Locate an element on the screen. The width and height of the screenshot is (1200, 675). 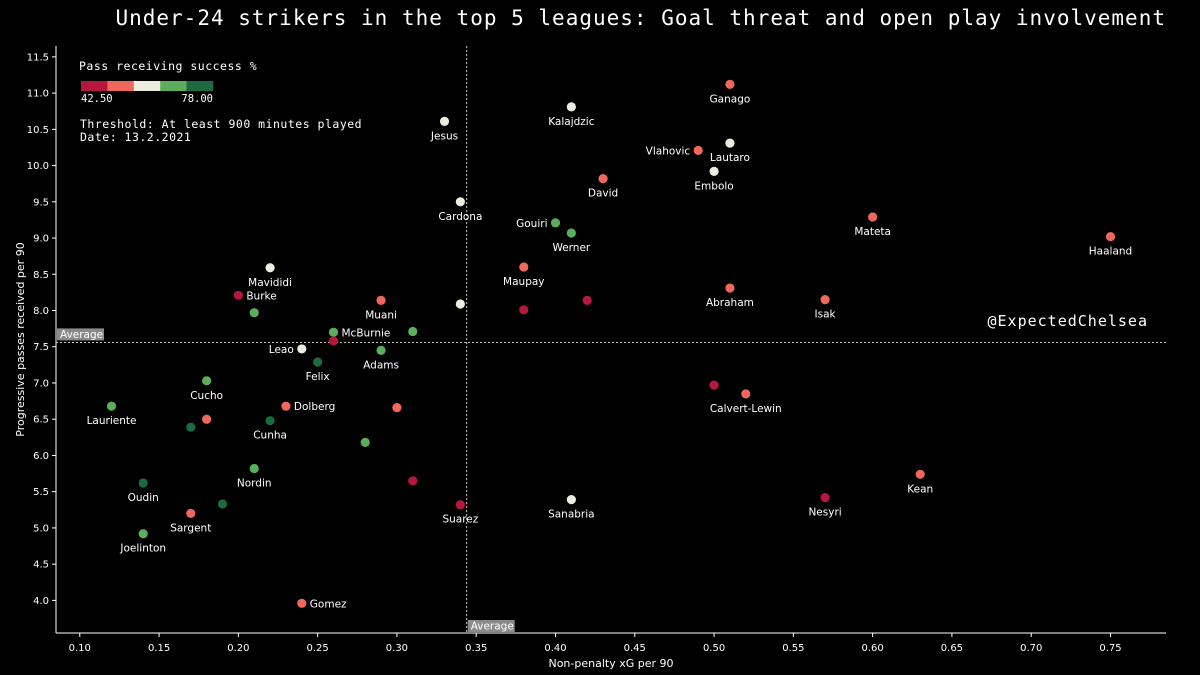
point-label: Gouiri is located at coordinates (531, 224).